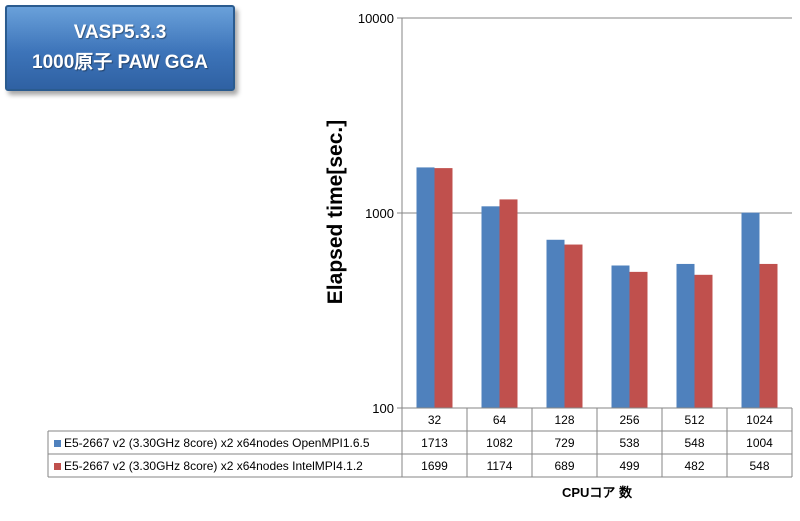 The image size is (800, 521). Describe the element at coordinates (694, 466) in the screenshot. I see `data-value-label: 482` at that location.